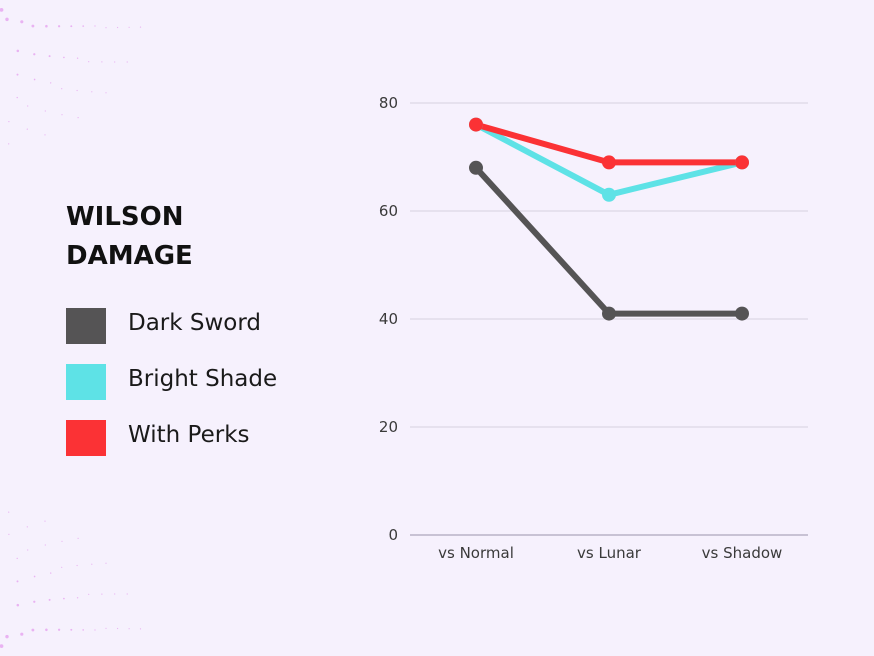 Image resolution: width=874 pixels, height=656 pixels. I want to click on decorative-dot-pattern-top, so click(71, 76).